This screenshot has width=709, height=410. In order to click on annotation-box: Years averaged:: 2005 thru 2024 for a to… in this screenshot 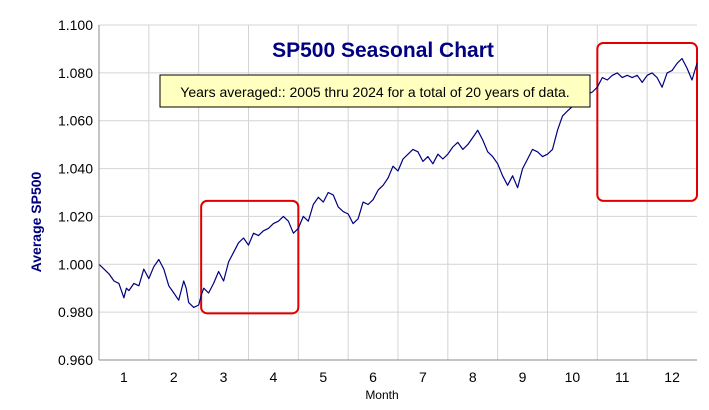, I will do `click(375, 91)`.